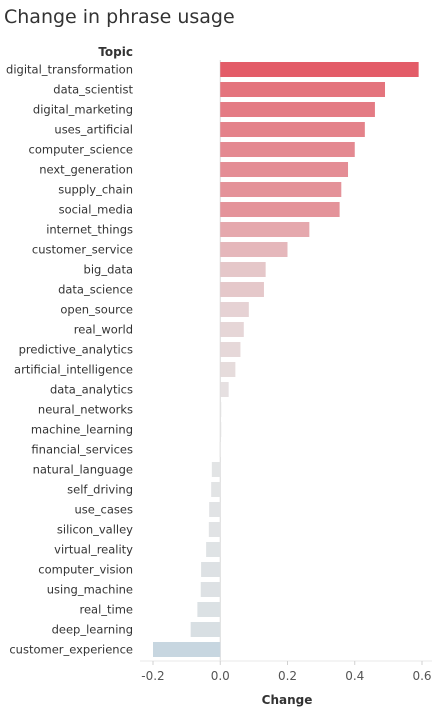 The height and width of the screenshot is (715, 435). Describe the element at coordinates (96, 210) in the screenshot. I see `category-label-social_media: social_media` at that location.